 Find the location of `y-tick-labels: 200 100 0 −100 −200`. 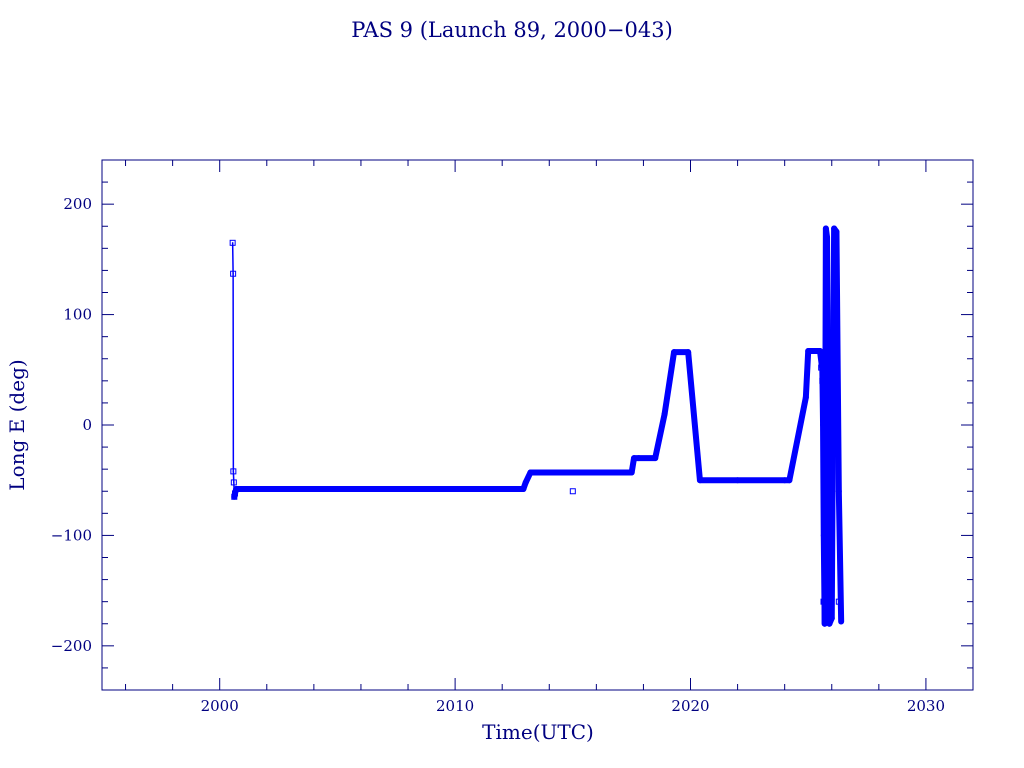

y-tick-labels: 200 100 0 −100 −200 is located at coordinates (71, 425).